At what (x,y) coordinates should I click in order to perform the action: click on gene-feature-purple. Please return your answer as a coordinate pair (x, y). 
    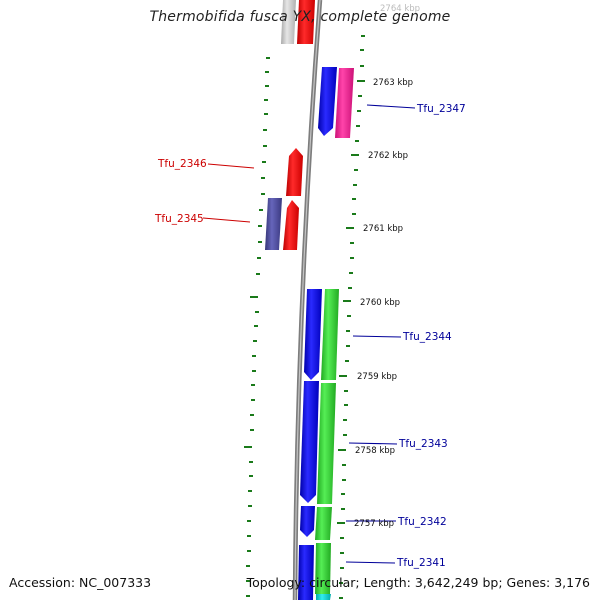
    Looking at the image, I should click on (273, 224).